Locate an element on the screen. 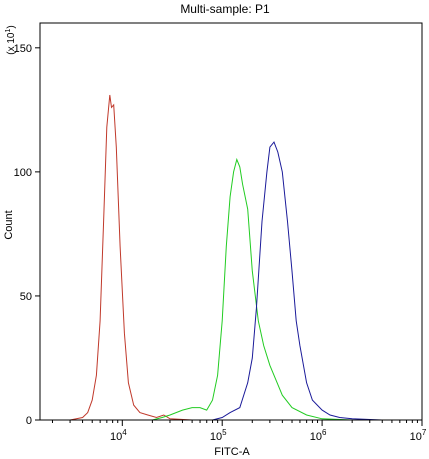 Image resolution: width=429 pixels, height=459 pixels. x-axis-label: FITC-A is located at coordinates (232, 452).